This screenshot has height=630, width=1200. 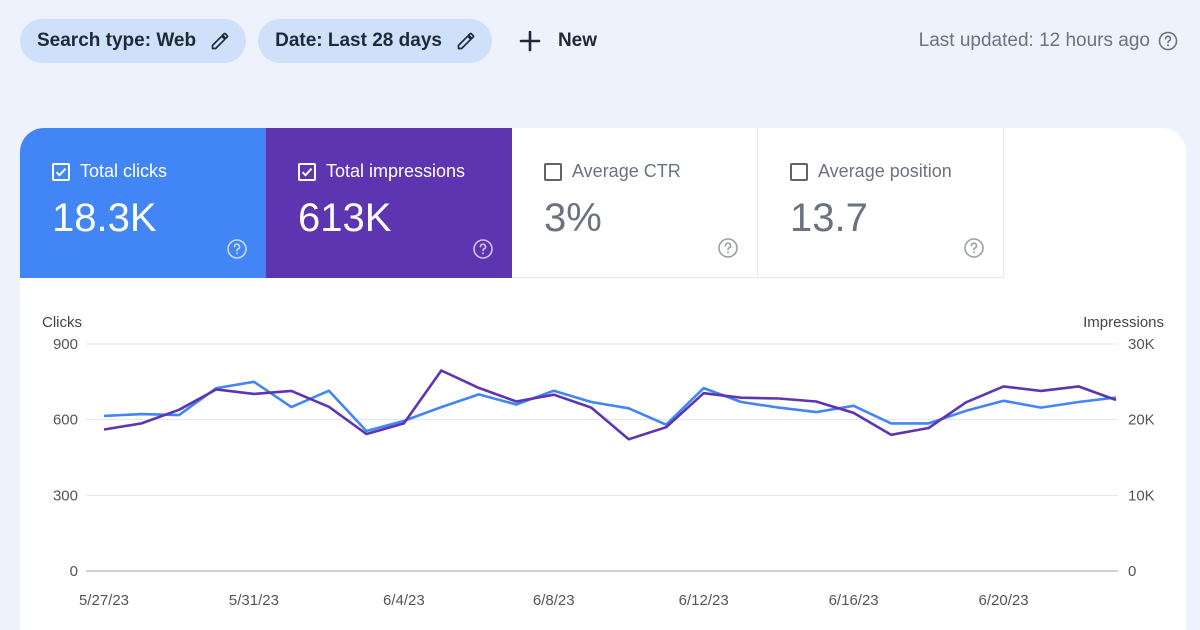 I want to click on date-range-chip-label: Date: Last 28 days, so click(x=358, y=40).